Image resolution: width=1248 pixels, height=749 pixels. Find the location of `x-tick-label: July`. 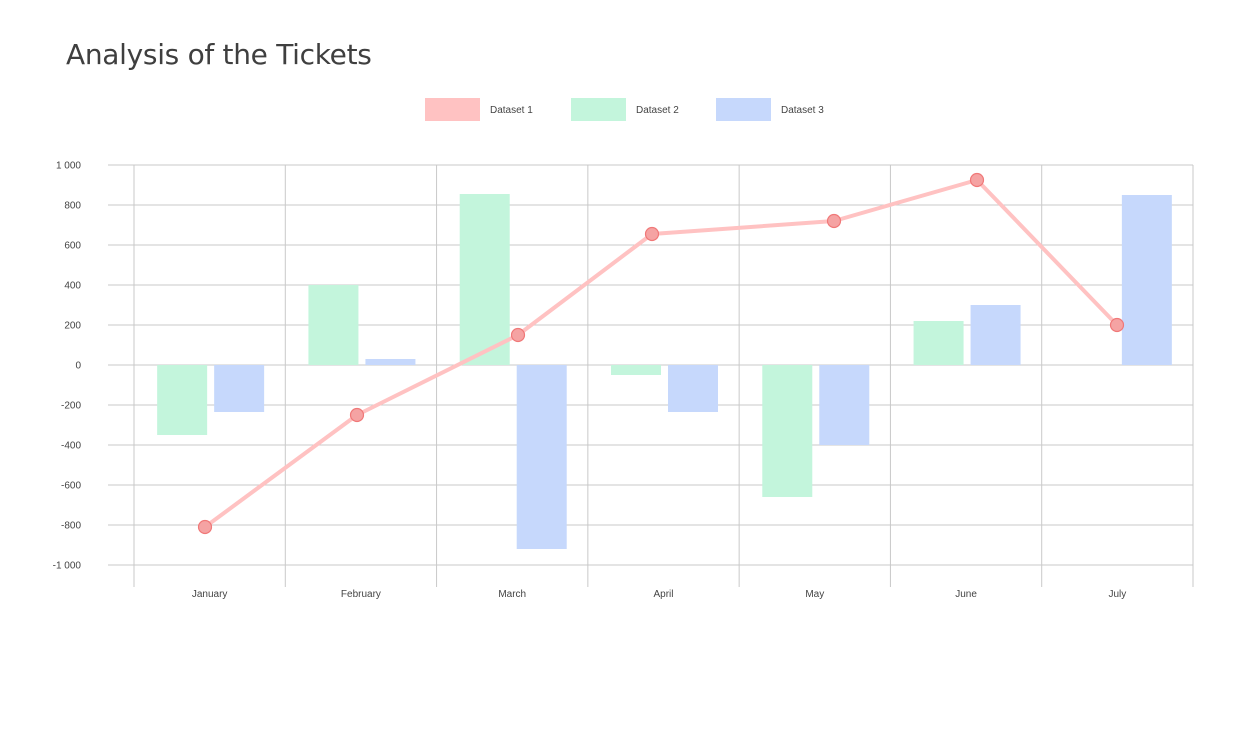

x-tick-label: July is located at coordinates (1117, 594).